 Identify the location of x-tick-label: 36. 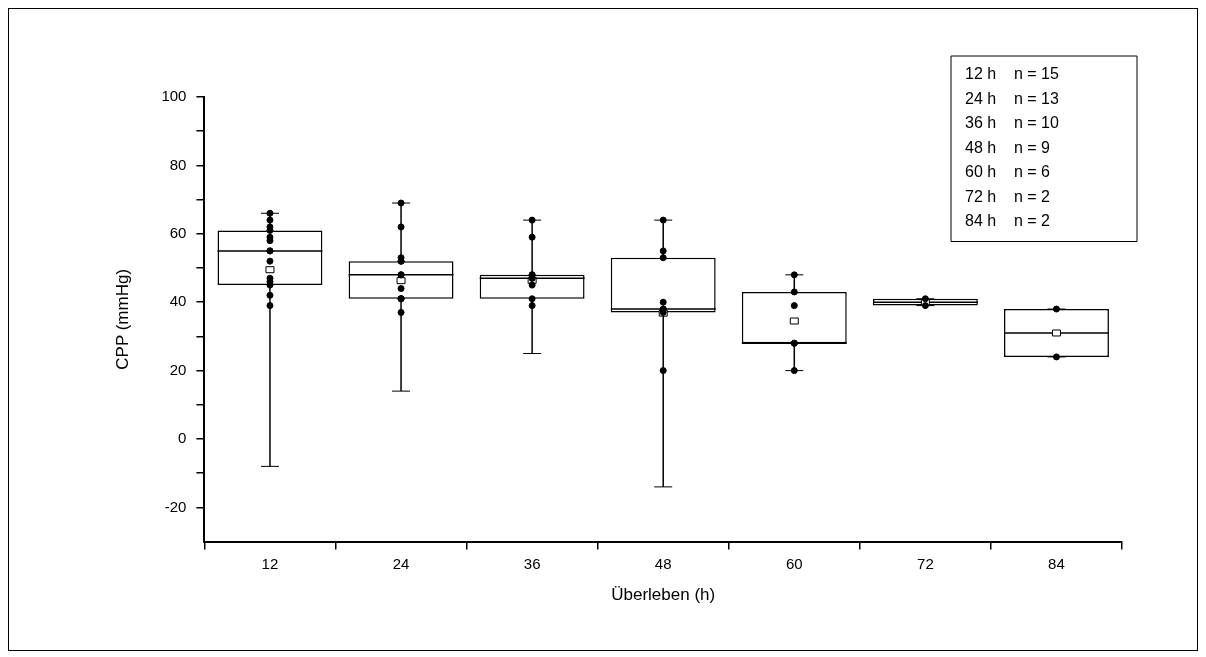
(532, 563).